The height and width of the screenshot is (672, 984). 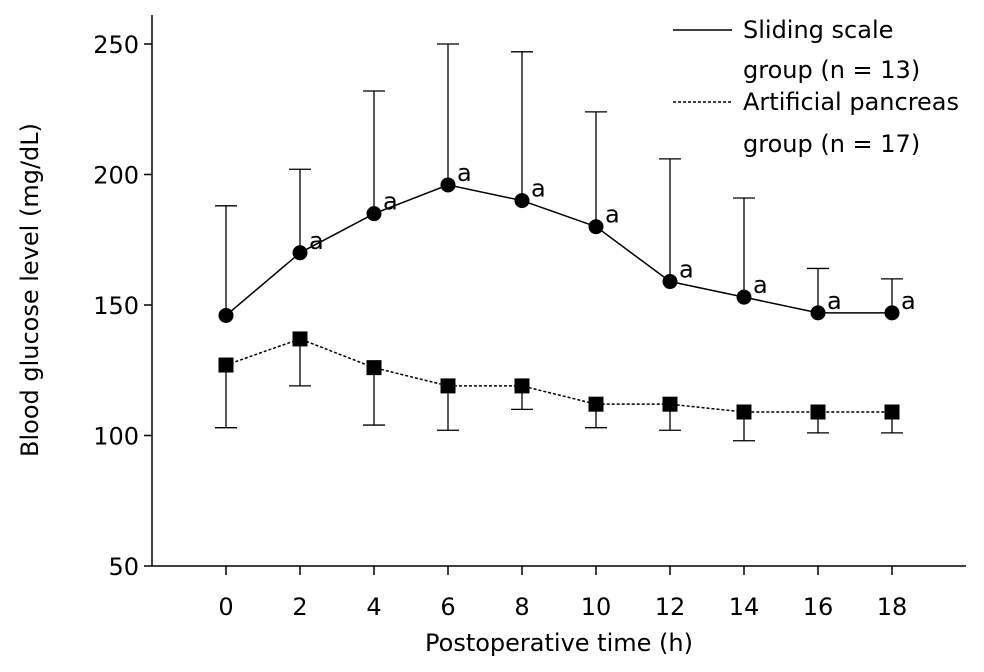 I want to click on y-tick-label: 200, so click(x=116, y=176).